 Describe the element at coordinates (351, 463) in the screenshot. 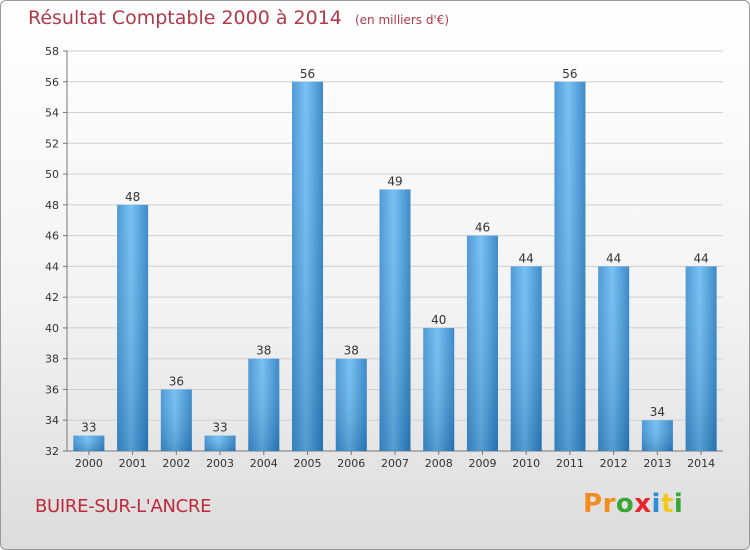

I see `x-tick-label: 2006` at that location.